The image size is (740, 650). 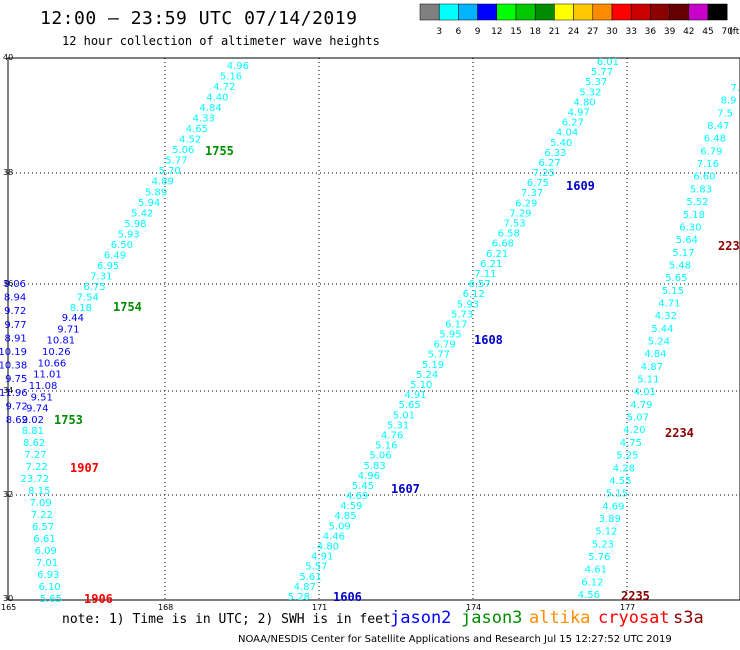 What do you see at coordinates (68, 420) in the screenshot?
I see `pass-time-label: 1753` at bounding box center [68, 420].